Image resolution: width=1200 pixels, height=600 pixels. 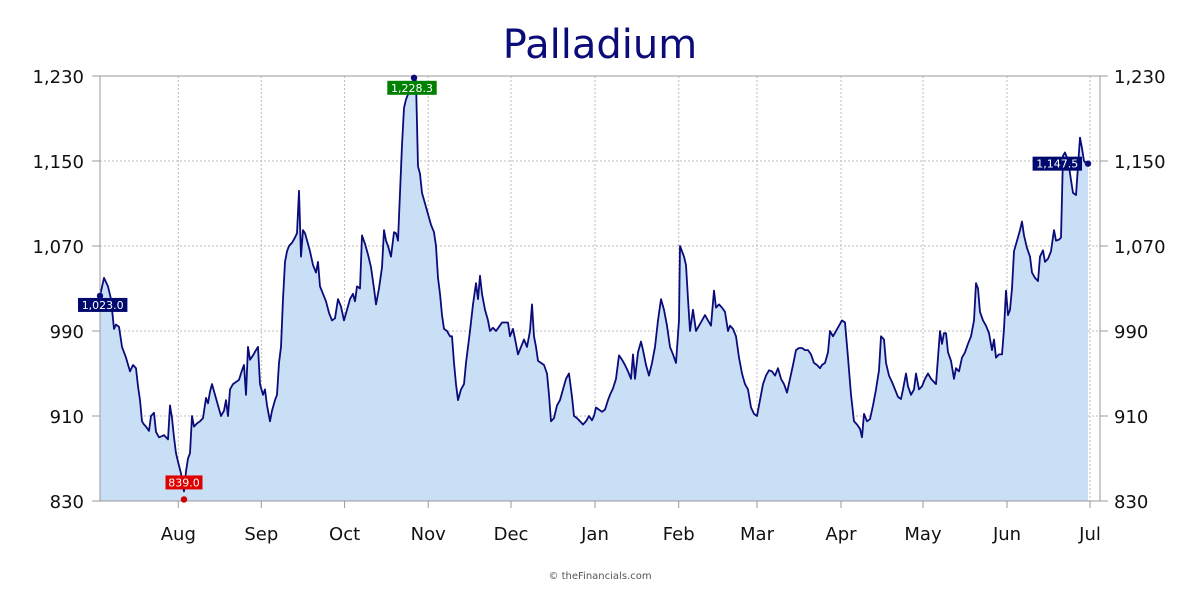 I want to click on x-tick-label-feb: Feb, so click(x=679, y=534).